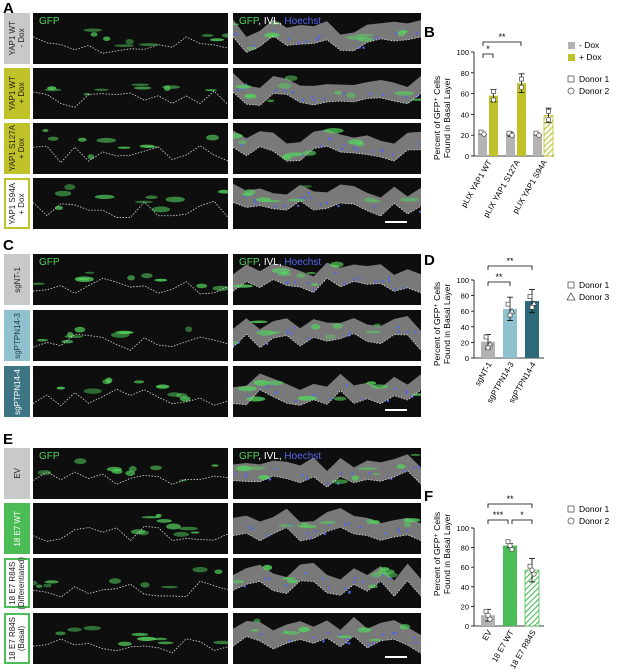 Image resolution: width=617 pixels, height=672 pixels. What do you see at coordinates (465, 135) in the screenshot?
I see `chart-b-ytick-label: 20` at bounding box center [465, 135].